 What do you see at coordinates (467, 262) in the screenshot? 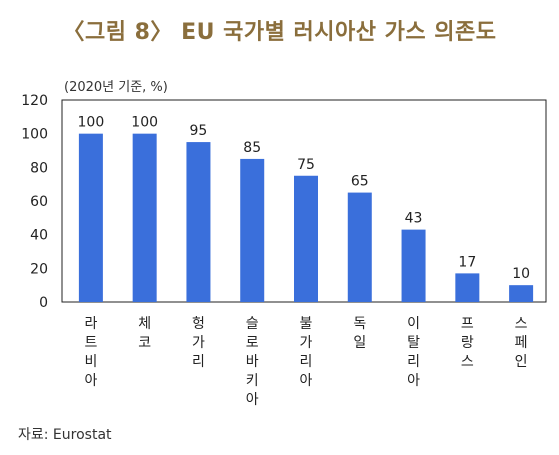
I see `data-label: 17` at bounding box center [467, 262].